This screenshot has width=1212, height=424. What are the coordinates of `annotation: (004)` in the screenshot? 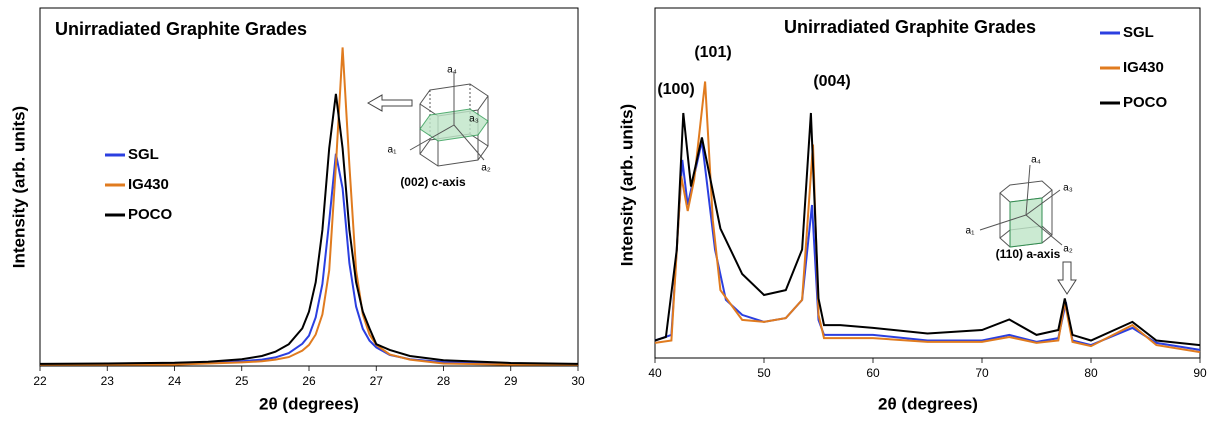 It's located at (831, 81).